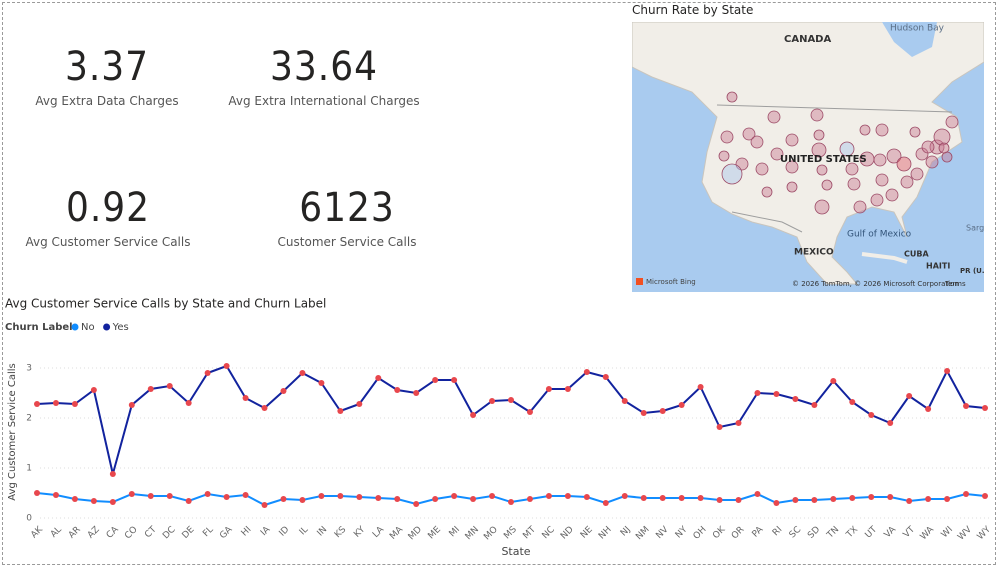  I want to click on x-axis-label: State, so click(515, 551).